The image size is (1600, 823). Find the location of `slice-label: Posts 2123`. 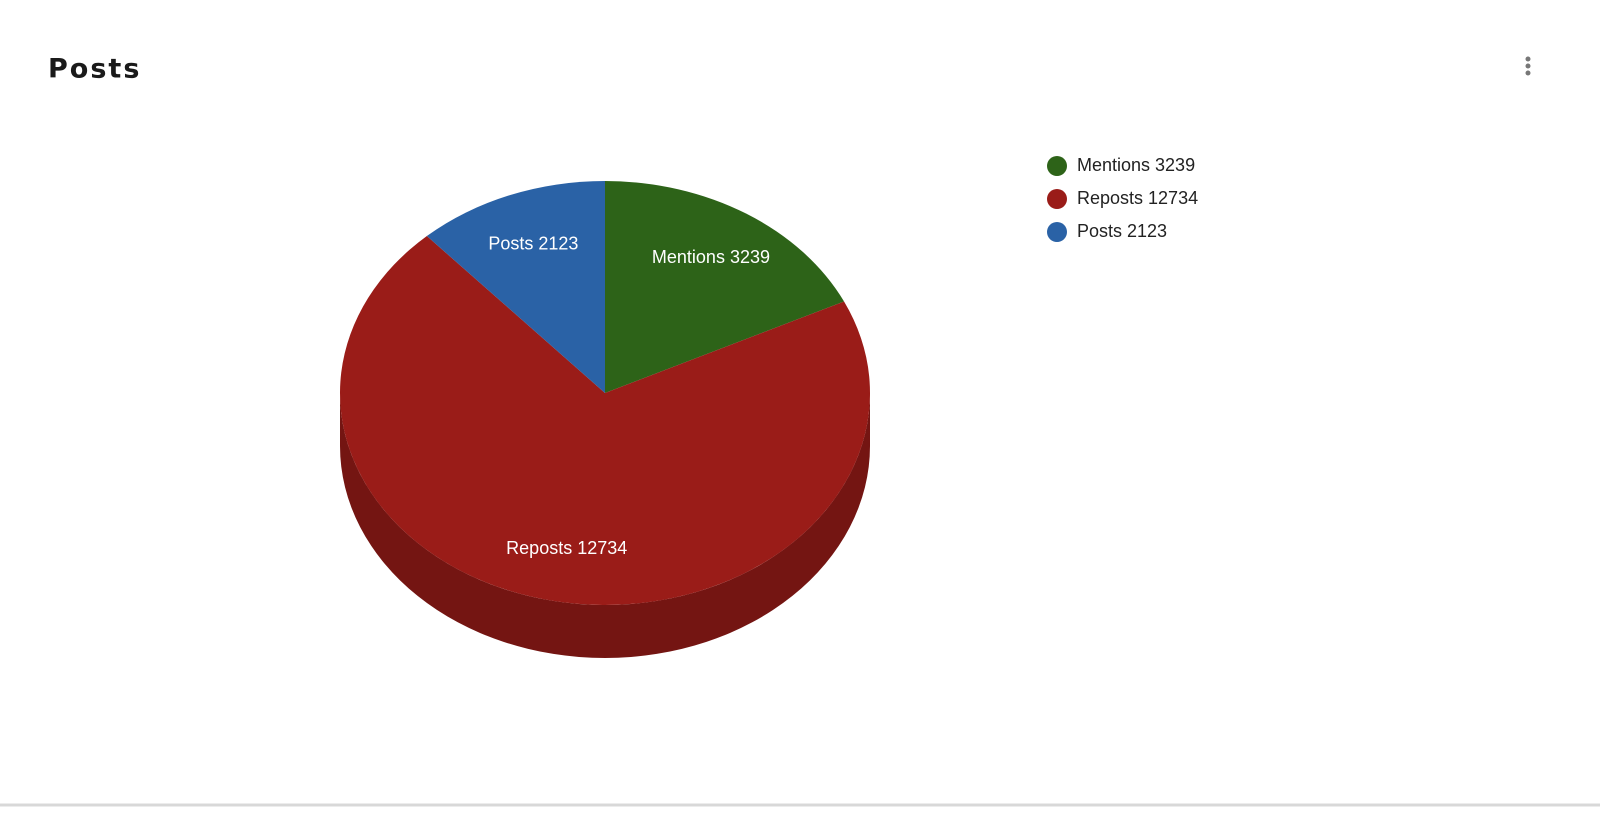

slice-label: Posts 2123 is located at coordinates (533, 243).